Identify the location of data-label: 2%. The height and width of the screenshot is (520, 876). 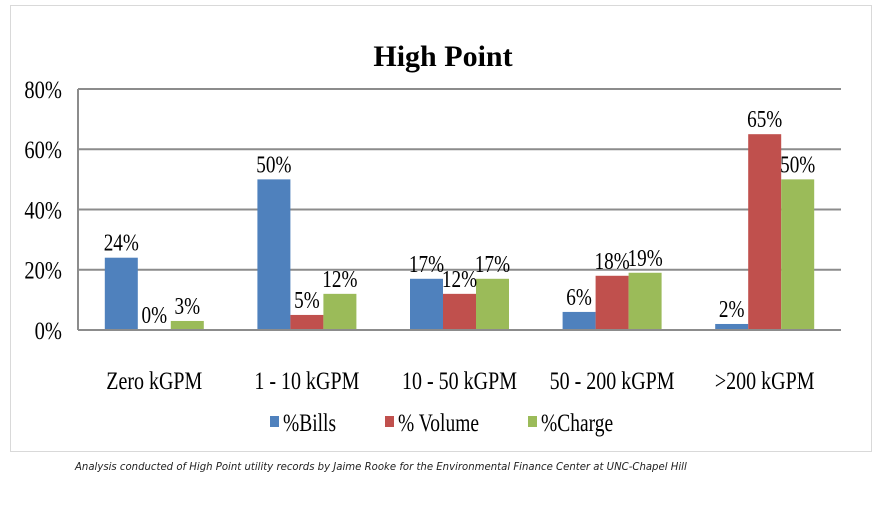
(732, 309).